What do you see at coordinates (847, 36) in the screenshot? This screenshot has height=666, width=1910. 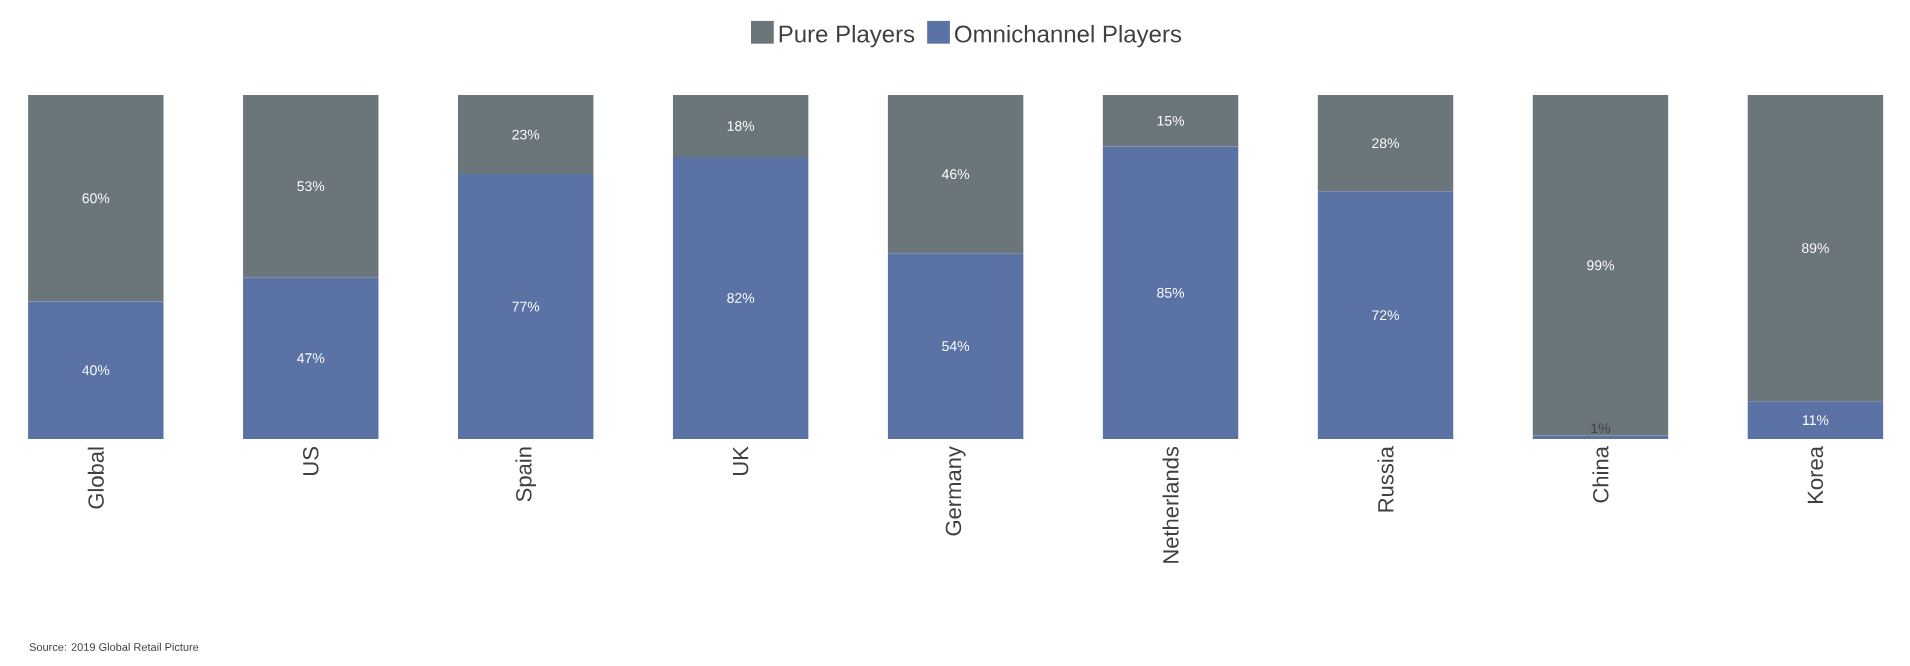 I see `legend-label: Pure Players` at bounding box center [847, 36].